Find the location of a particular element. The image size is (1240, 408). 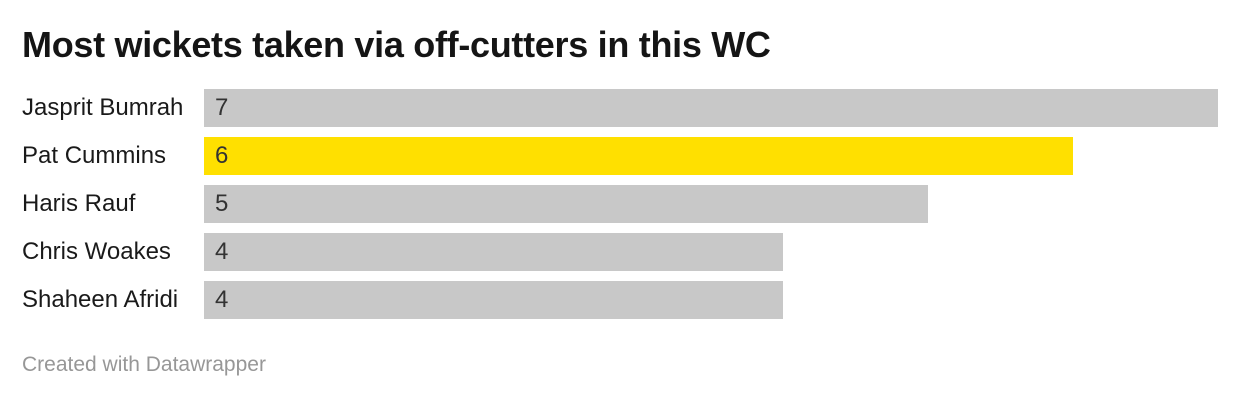

bar-track: 5 is located at coordinates (711, 204).